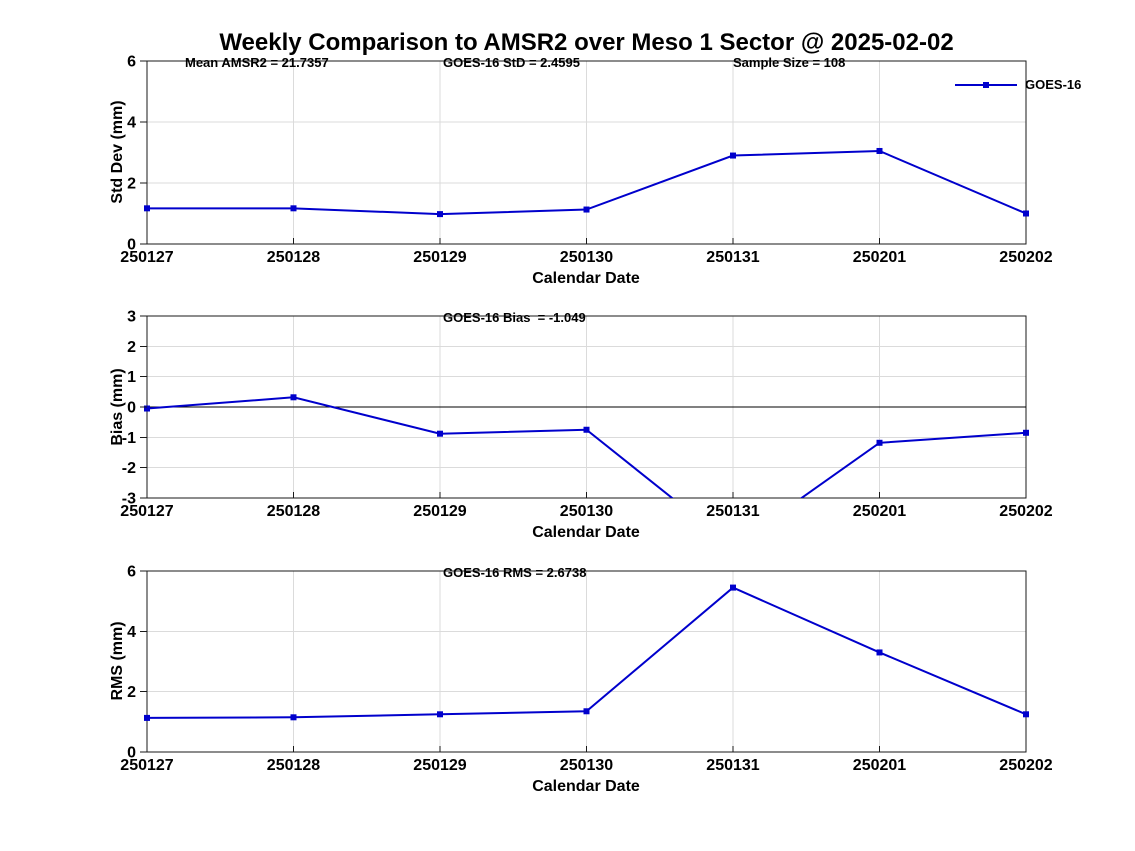 This screenshot has height=851, width=1135. What do you see at coordinates (511, 62) in the screenshot?
I see `annotation-goes16-std: GOES-16 StD = 2.4595` at bounding box center [511, 62].